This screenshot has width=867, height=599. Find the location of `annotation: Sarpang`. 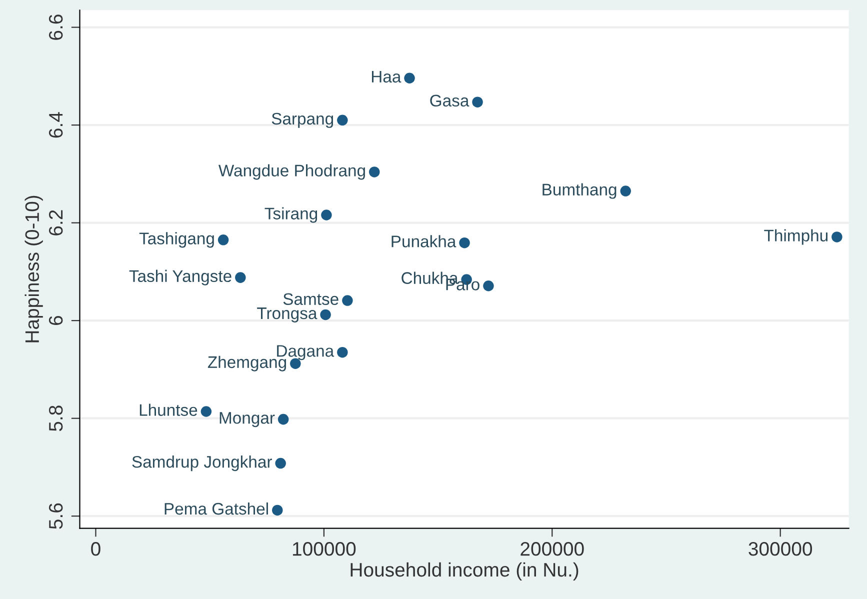

annotation: Sarpang is located at coordinates (303, 120).